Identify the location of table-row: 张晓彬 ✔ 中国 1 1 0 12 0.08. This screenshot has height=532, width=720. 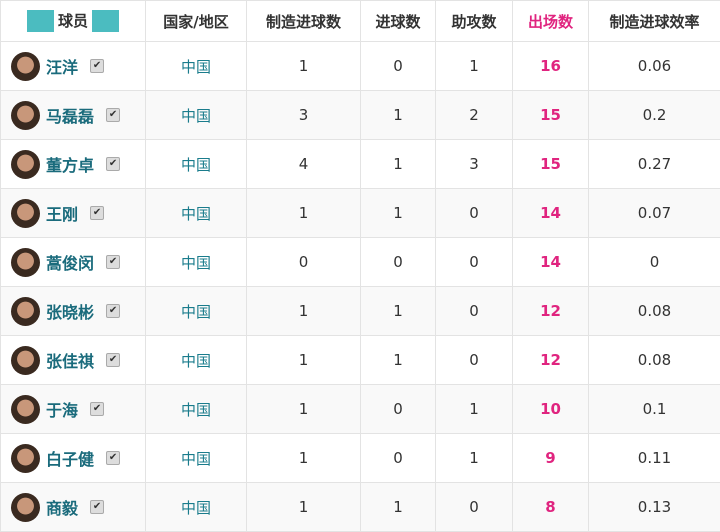
(360, 311).